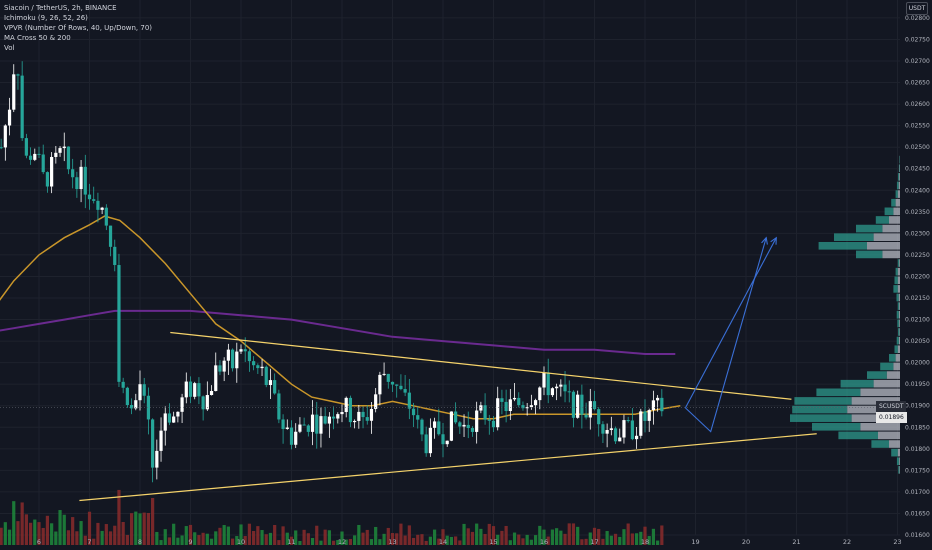  I want to click on price-badge-value: 0.01896, so click(891, 417).